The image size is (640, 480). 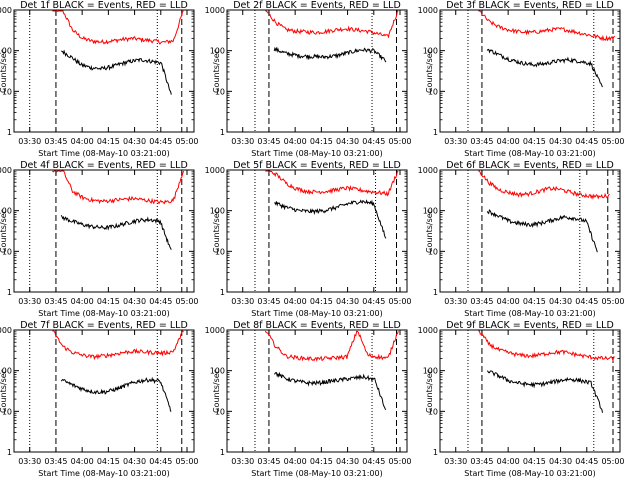 What do you see at coordinates (317, 5) in the screenshot?
I see `panel-title: Det 2f BLACK = Events, RED = LLD` at bounding box center [317, 5].